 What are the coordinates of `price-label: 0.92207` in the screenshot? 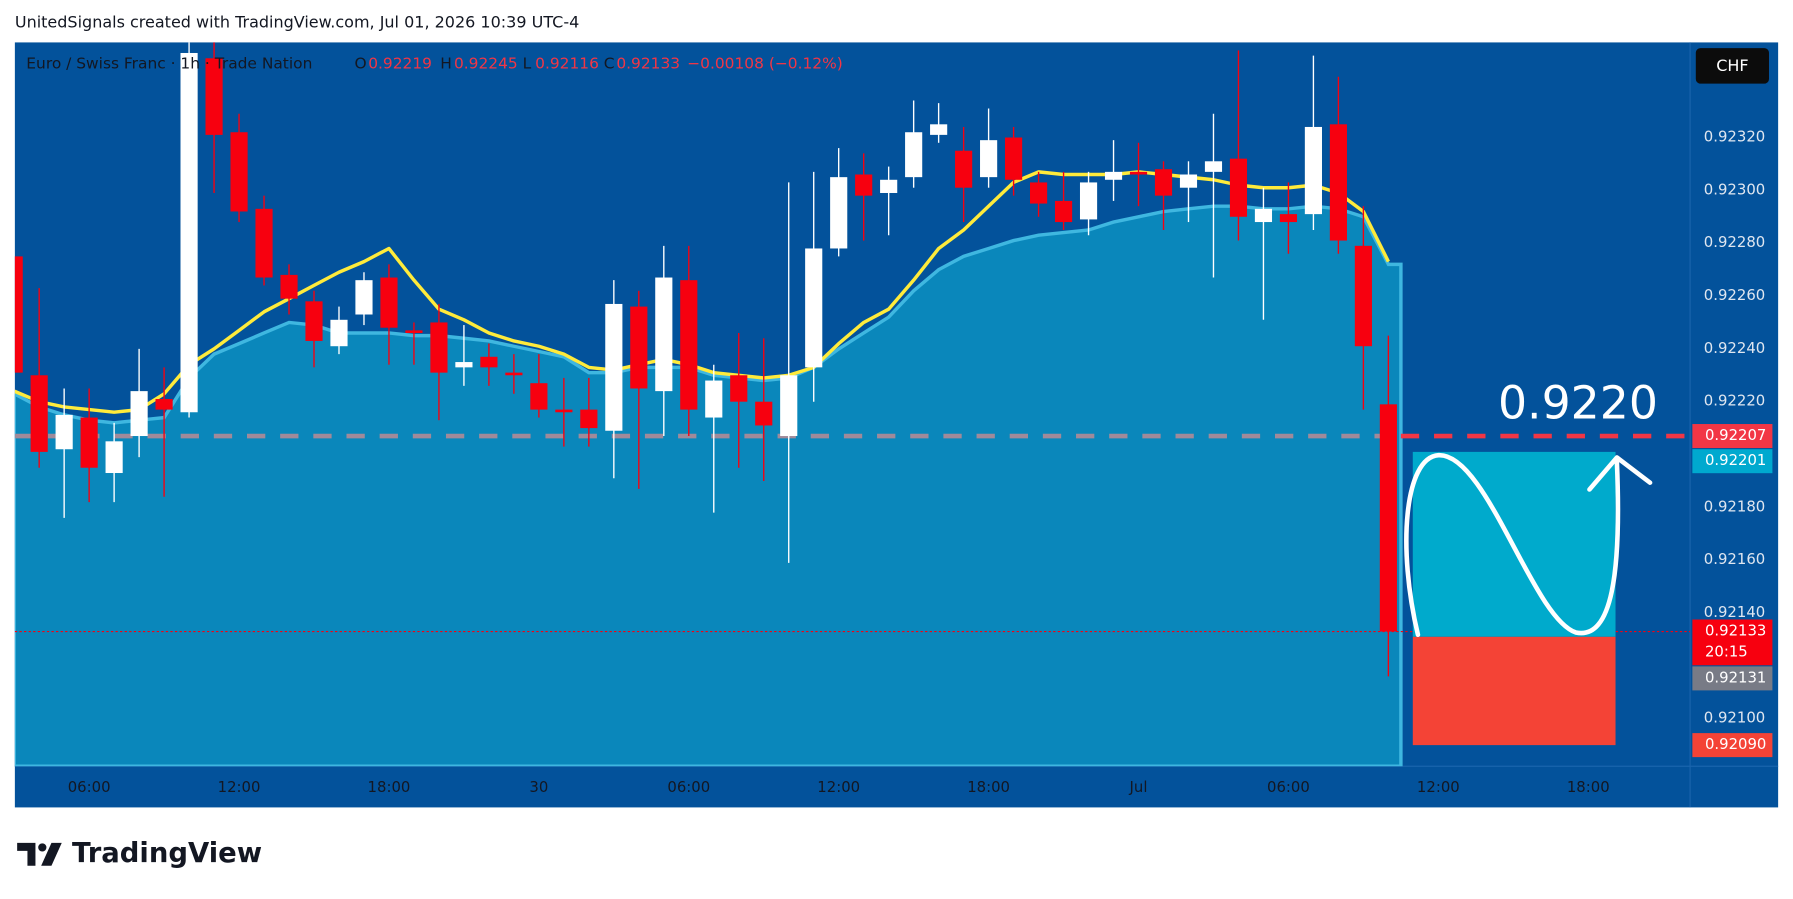 It's located at (1735, 435).